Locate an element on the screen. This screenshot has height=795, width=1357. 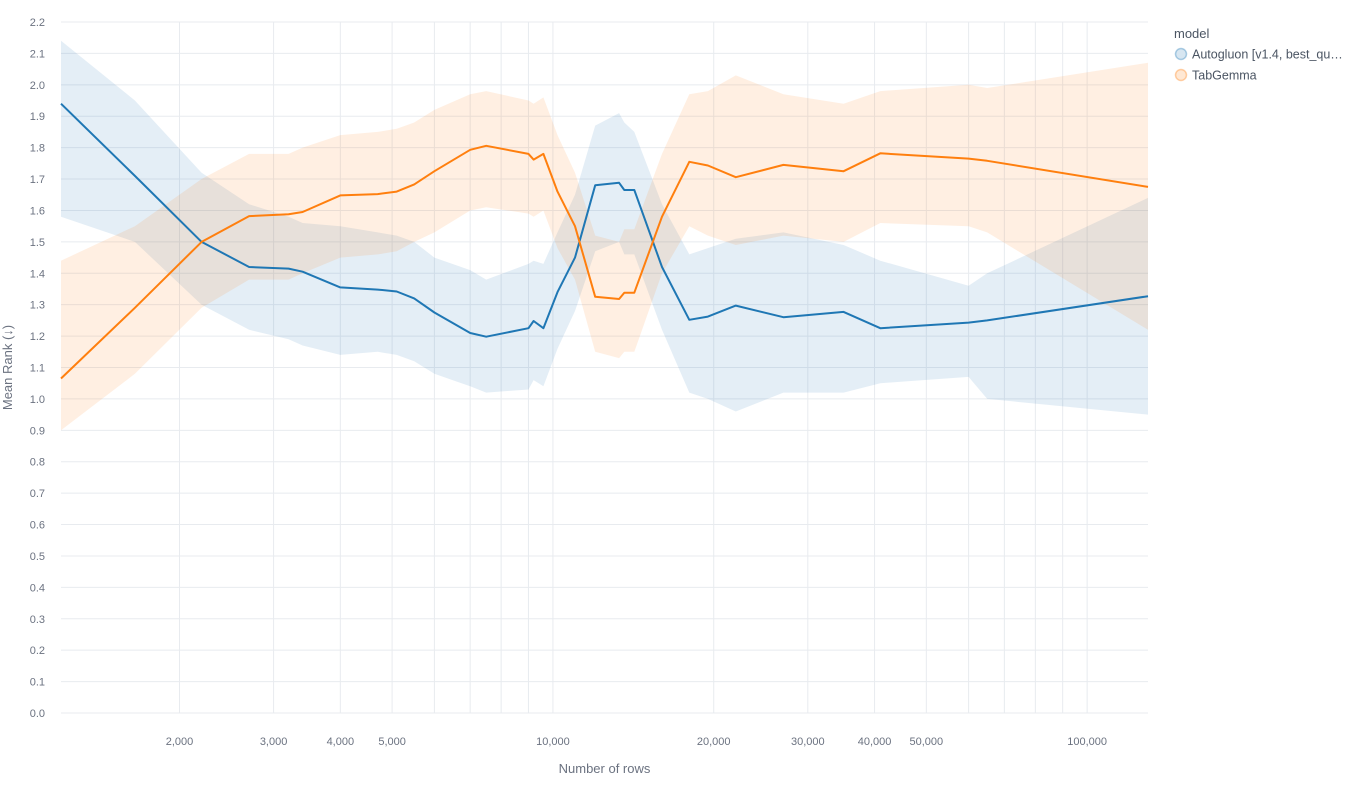
y-tick-label: 0.5 is located at coordinates (37, 557).